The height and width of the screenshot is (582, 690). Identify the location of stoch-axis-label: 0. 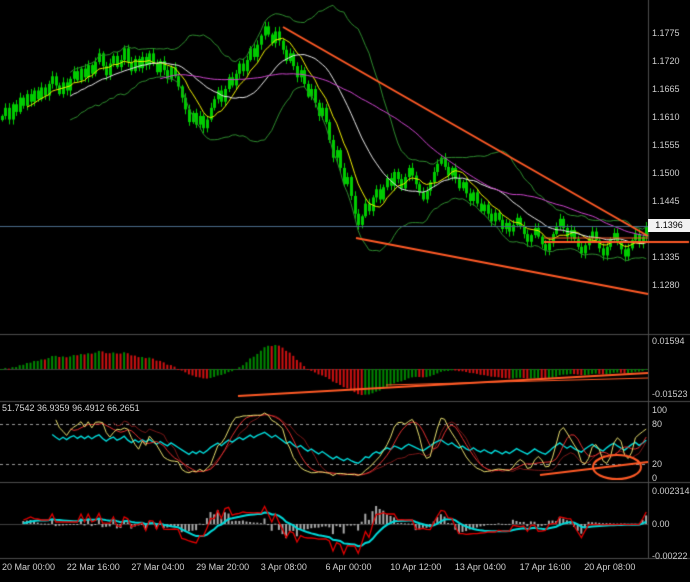
(655, 477).